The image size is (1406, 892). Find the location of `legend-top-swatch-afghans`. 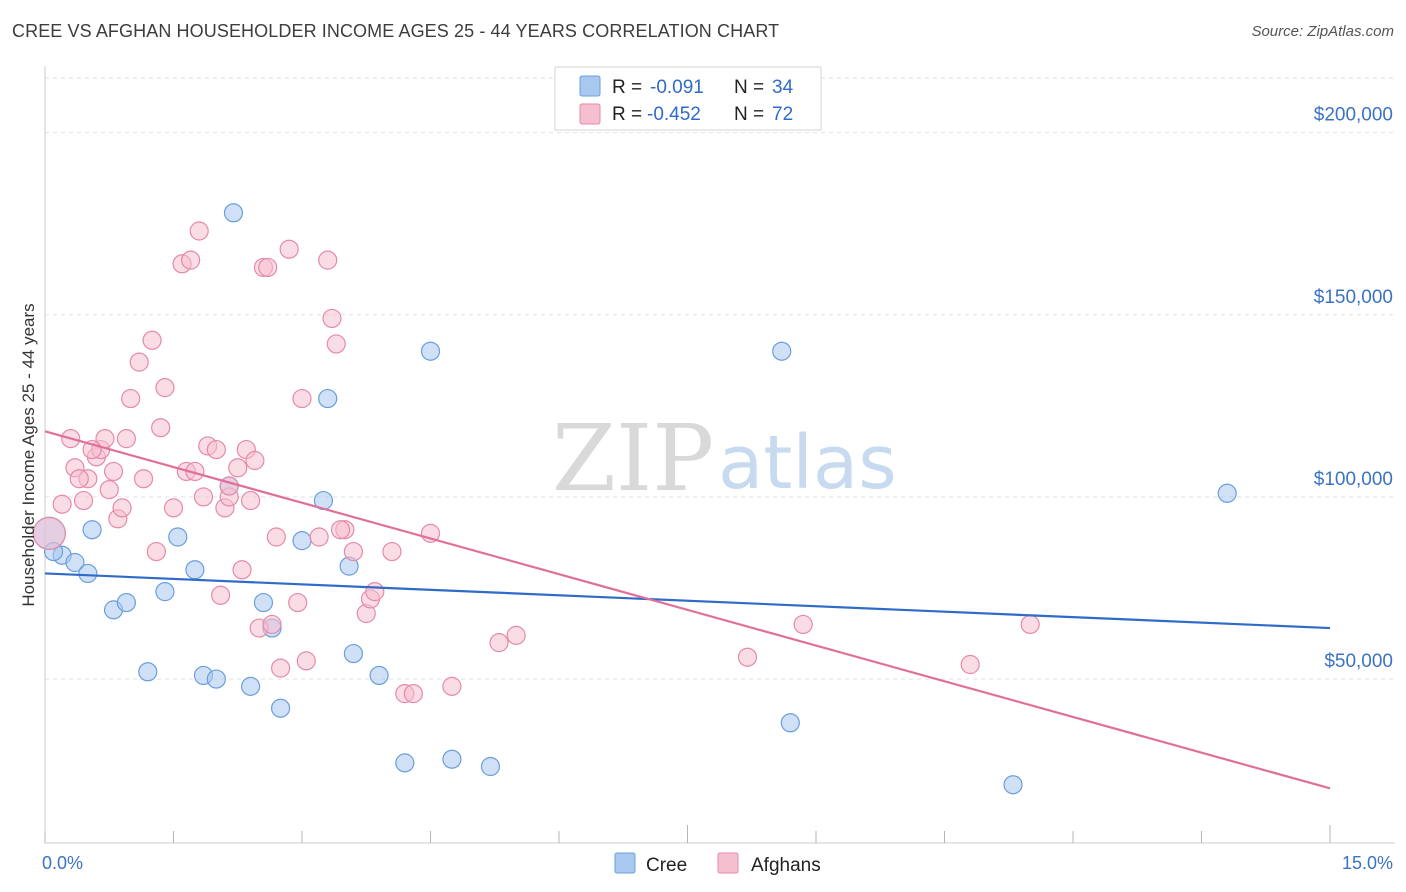

legend-top-swatch-afghans is located at coordinates (590, 114).